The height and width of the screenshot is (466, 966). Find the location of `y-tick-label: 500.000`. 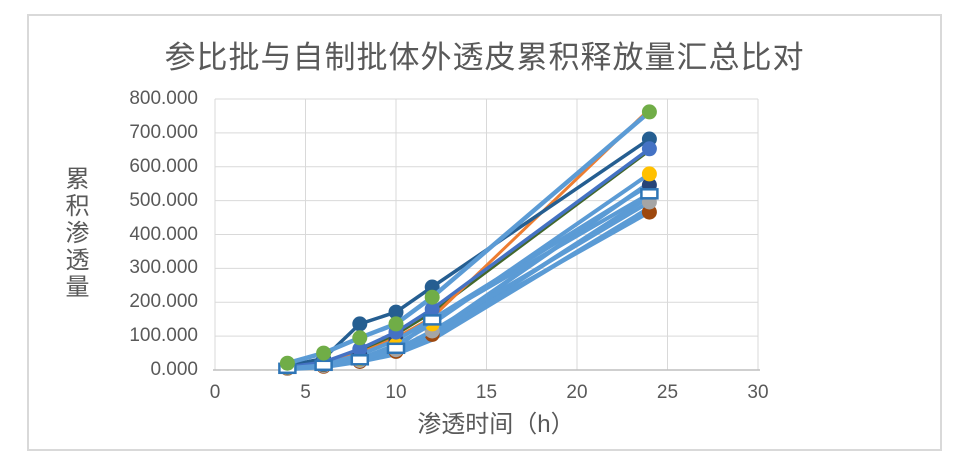

y-tick-label: 500.000 is located at coordinates (163, 200).